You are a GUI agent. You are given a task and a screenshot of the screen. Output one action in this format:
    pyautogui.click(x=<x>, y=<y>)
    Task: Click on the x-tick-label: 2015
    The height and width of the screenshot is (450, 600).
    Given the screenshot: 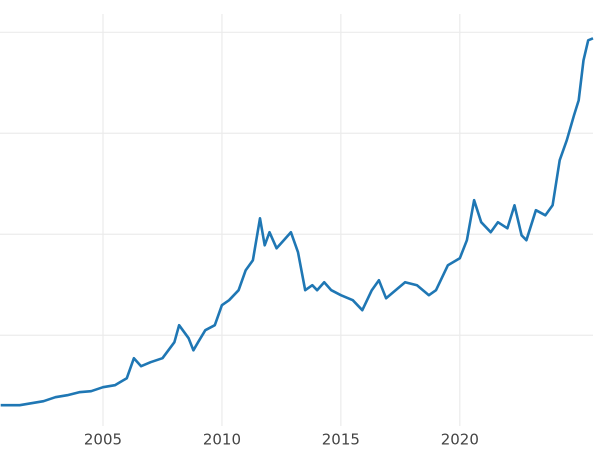 What is the action you would take?
    pyautogui.click(x=341, y=440)
    